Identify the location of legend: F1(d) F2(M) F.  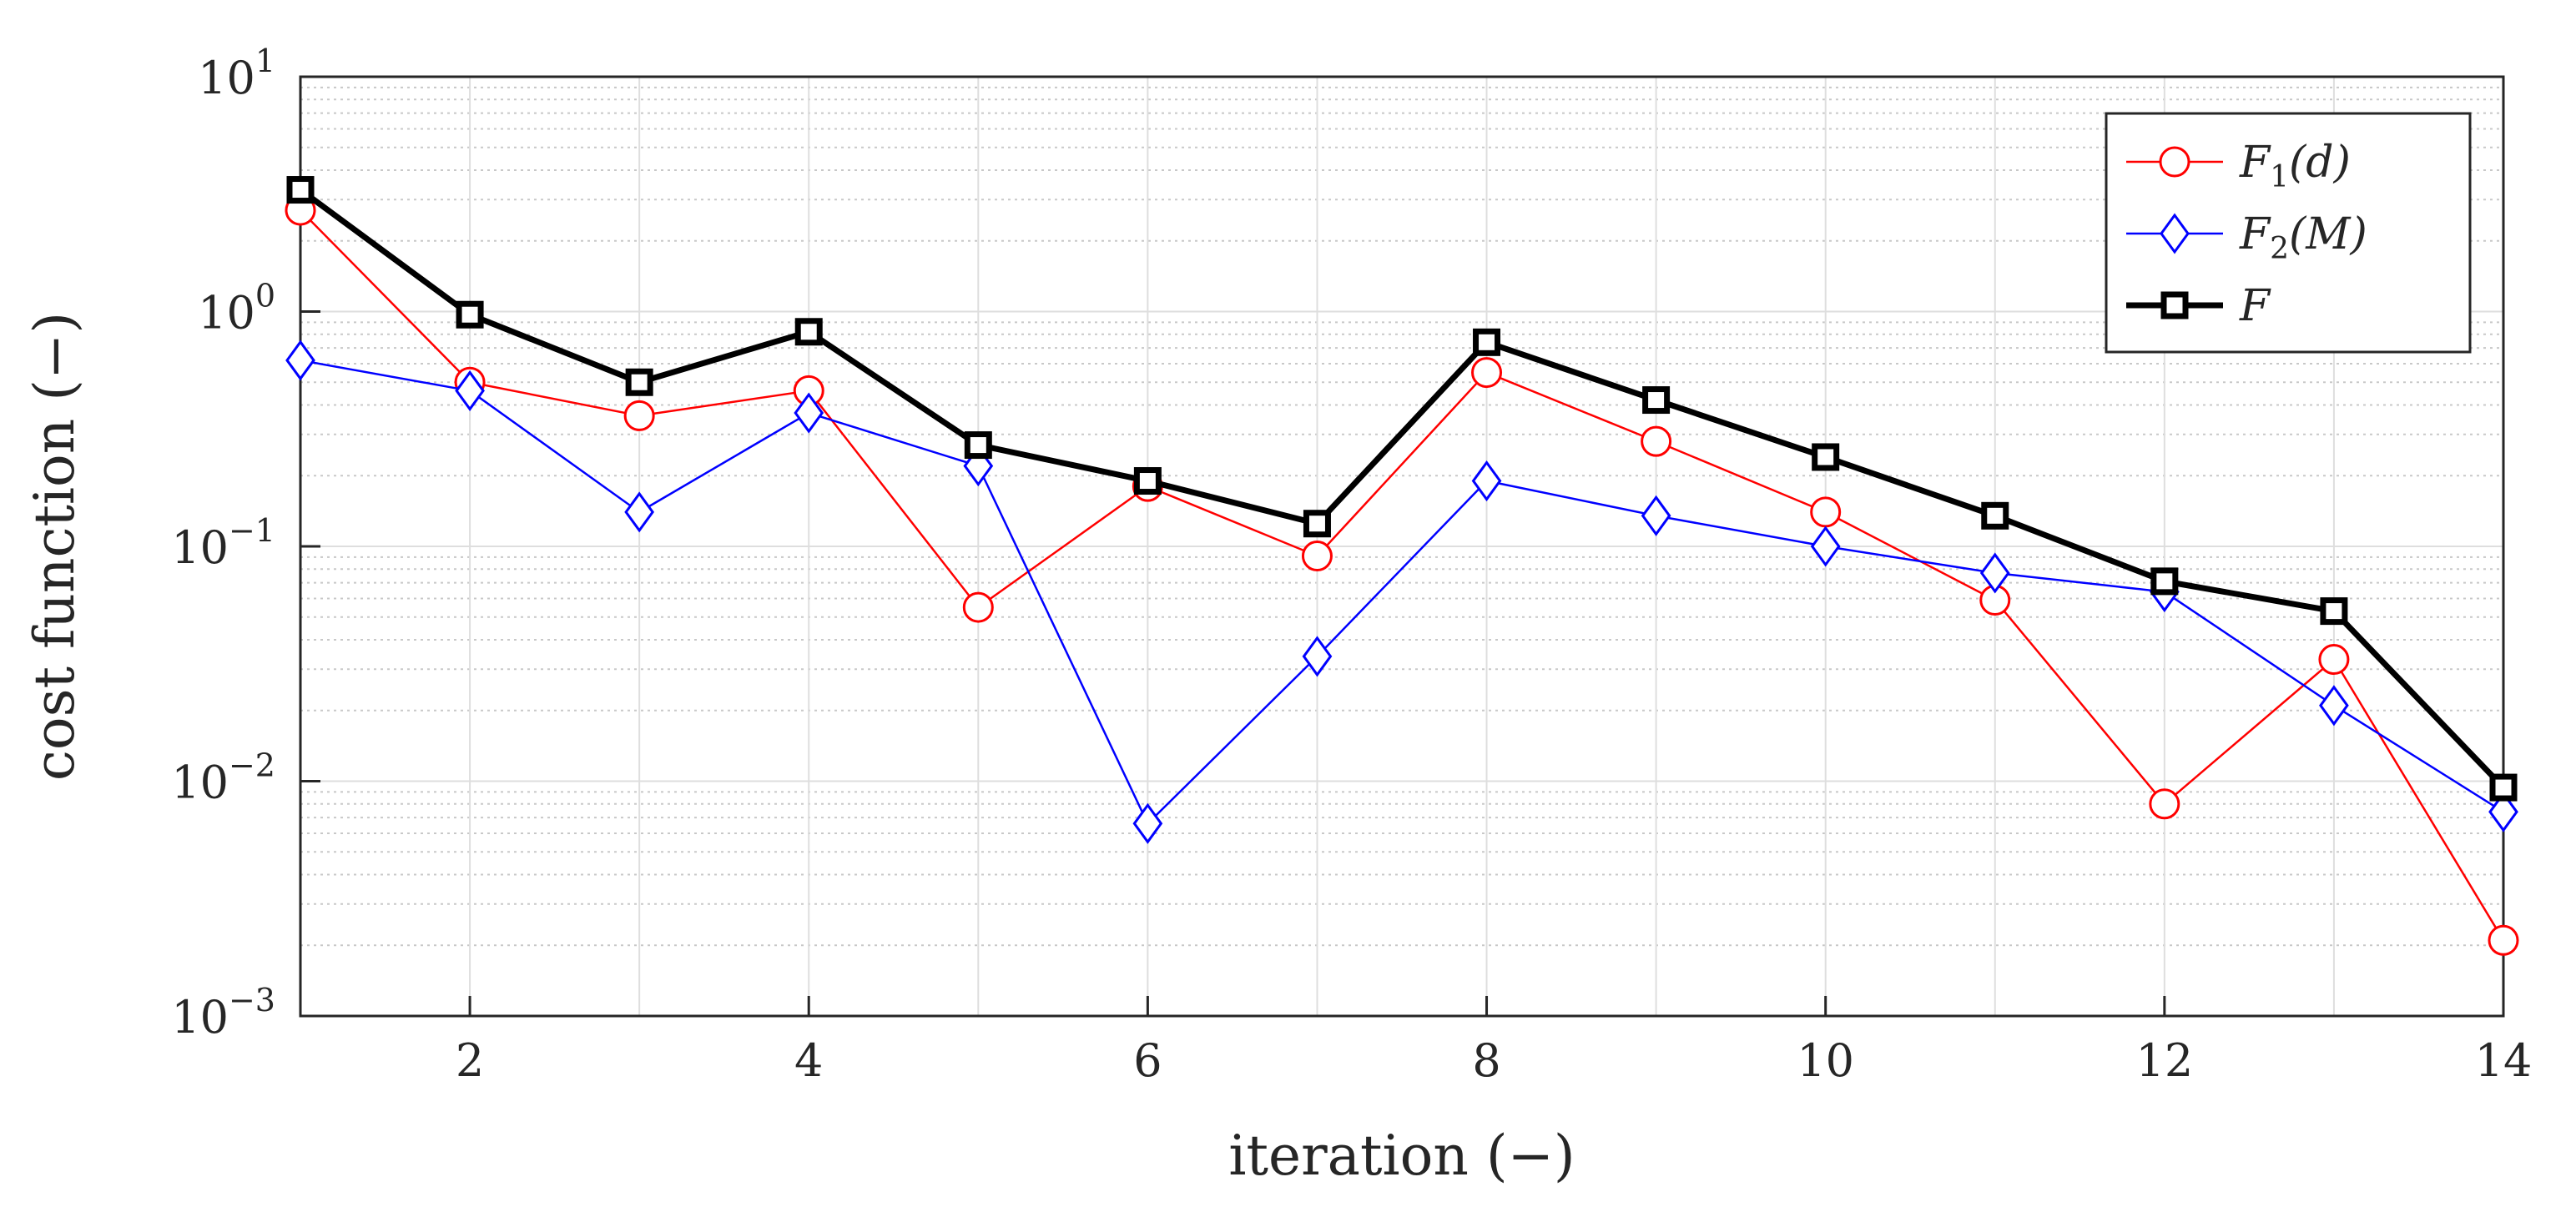
(2288, 233).